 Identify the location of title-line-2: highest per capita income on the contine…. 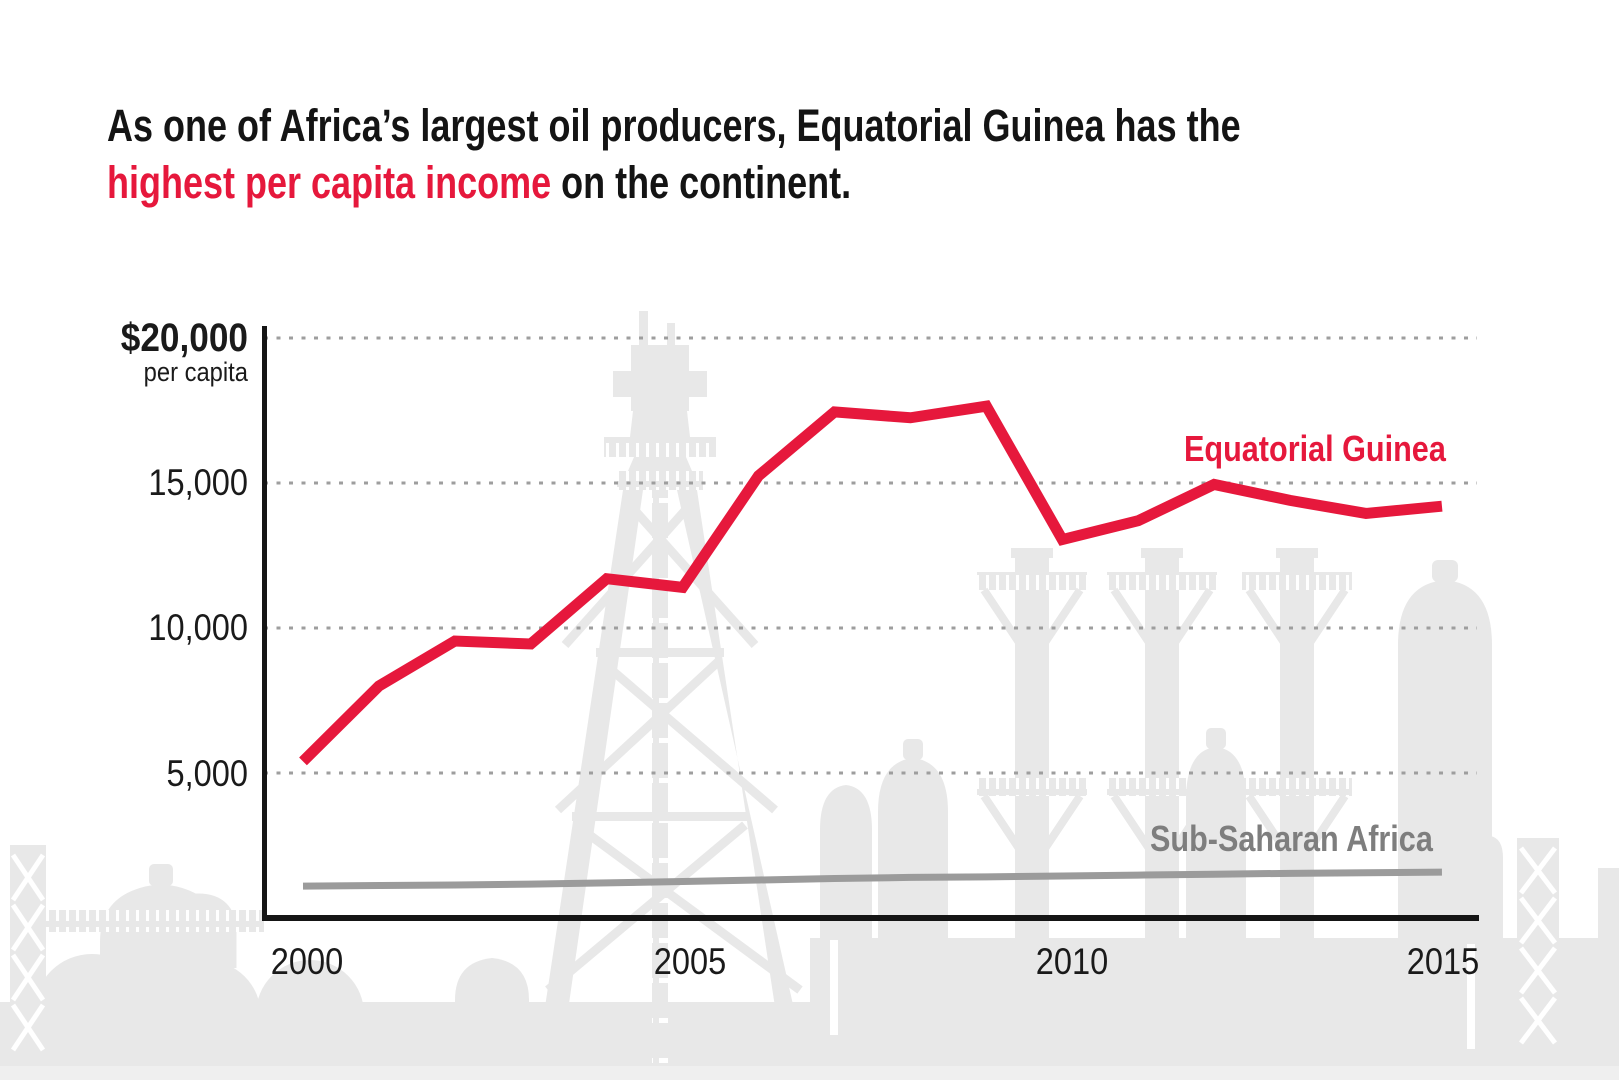
(674, 182).